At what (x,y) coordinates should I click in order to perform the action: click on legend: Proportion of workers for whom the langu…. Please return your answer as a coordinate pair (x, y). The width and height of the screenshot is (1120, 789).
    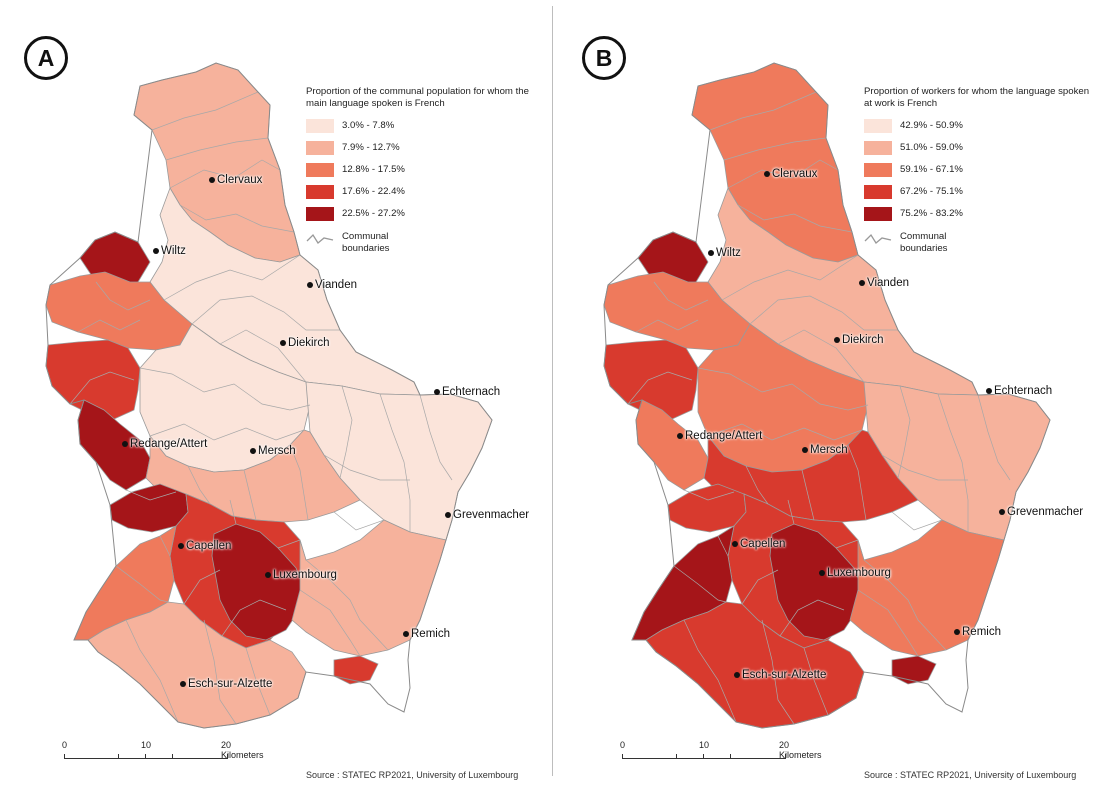
    Looking at the image, I should click on (979, 170).